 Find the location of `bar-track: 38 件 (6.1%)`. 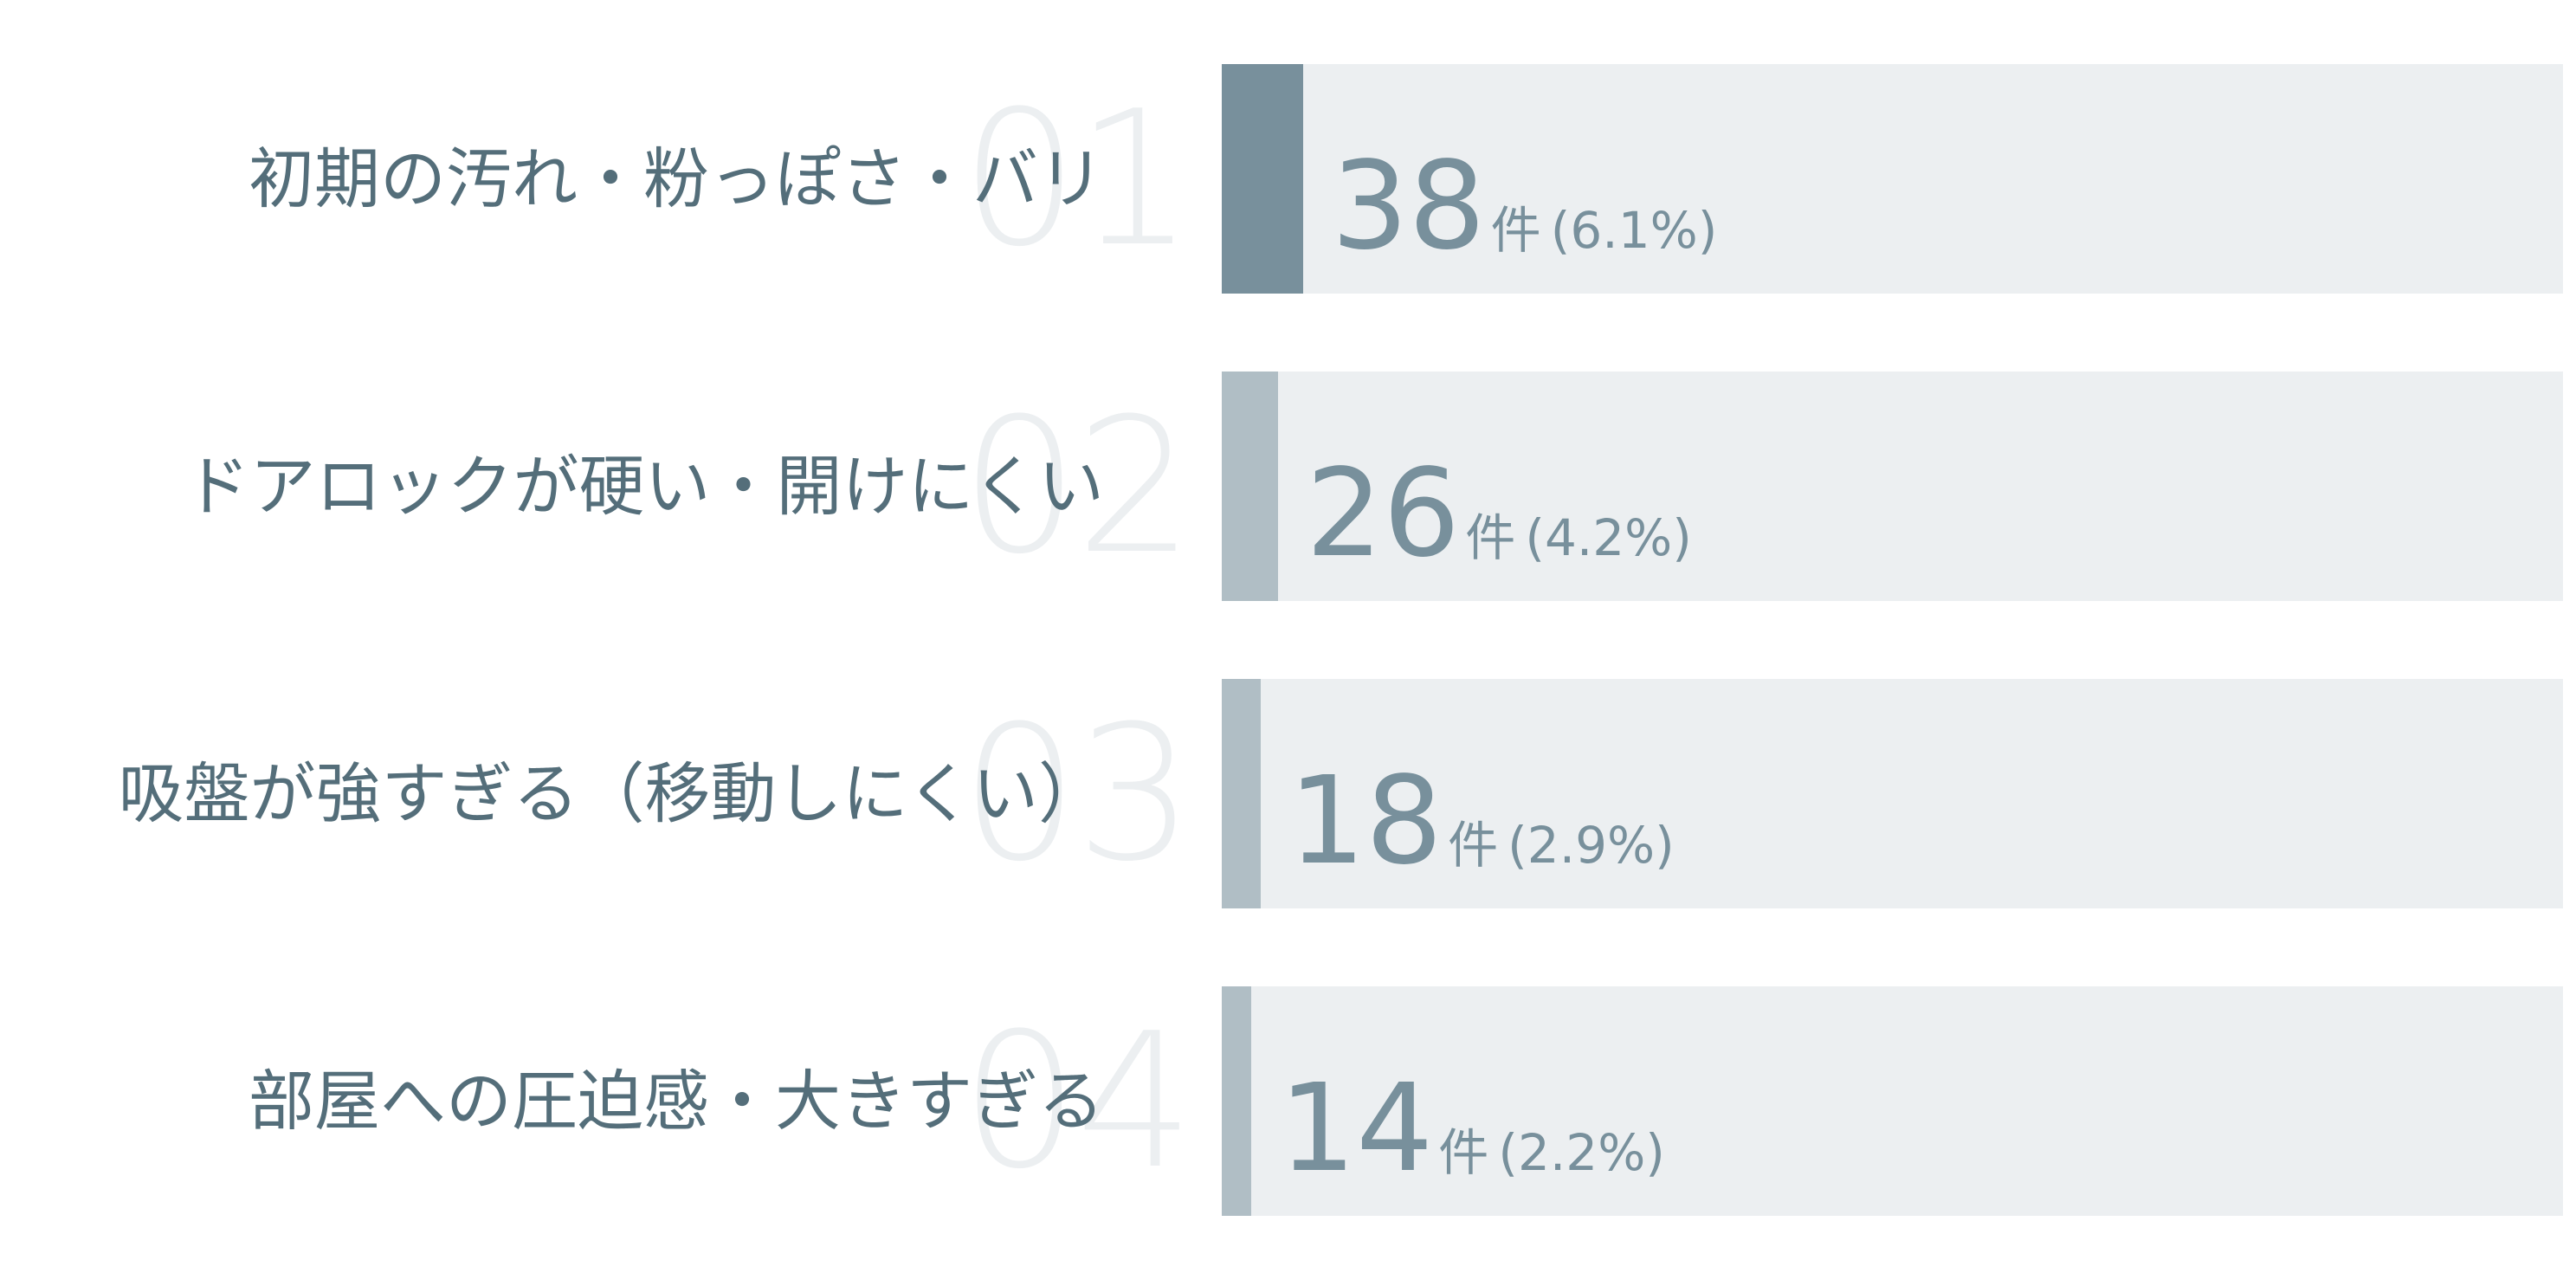

bar-track: 38 件 (6.1%) is located at coordinates (1892, 179).